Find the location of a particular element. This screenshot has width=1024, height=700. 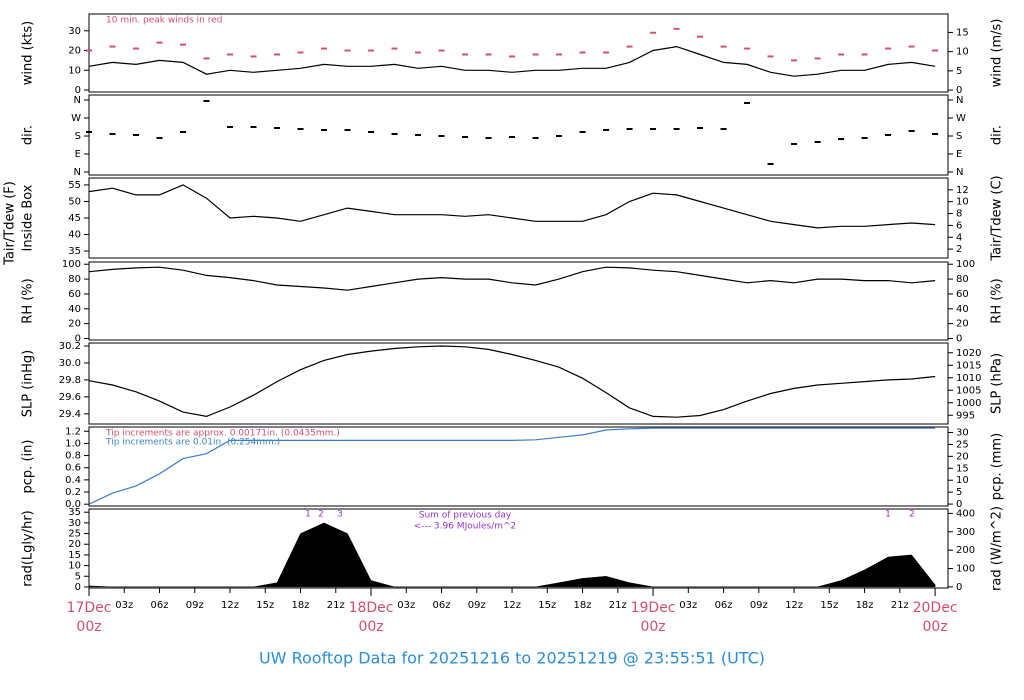

y-tick-label: 0.6 is located at coordinates (73, 468).